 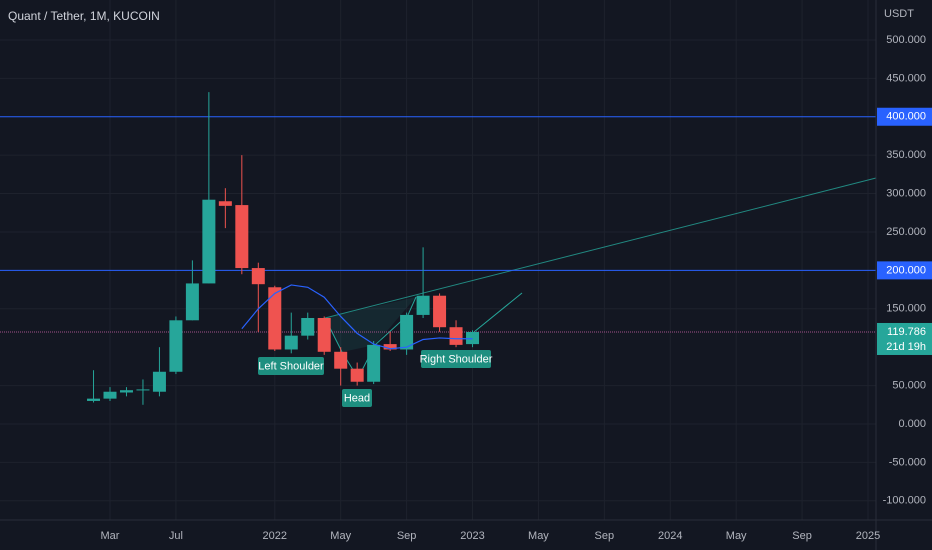 I want to click on annotation: Left Shoulder, so click(x=291, y=366).